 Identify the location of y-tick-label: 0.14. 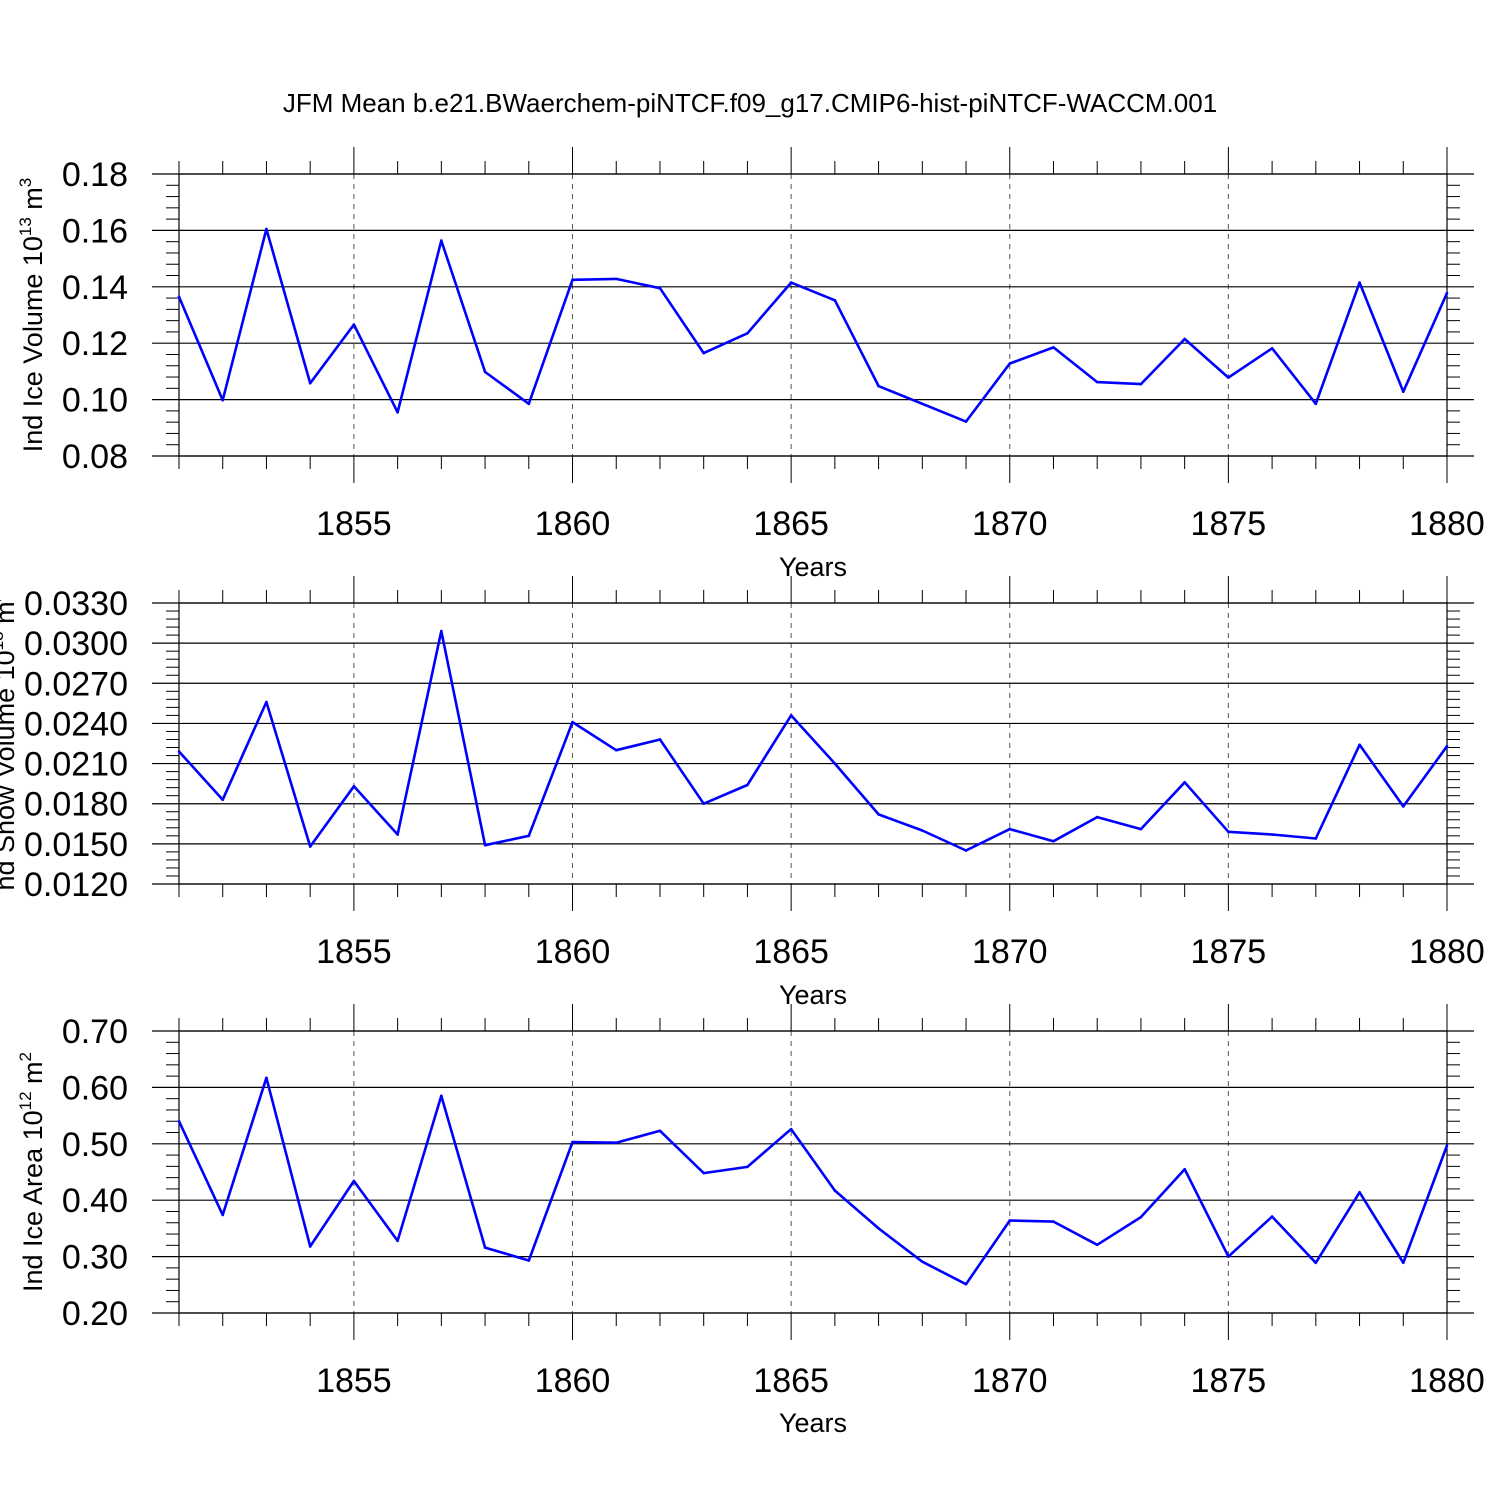
(95, 288).